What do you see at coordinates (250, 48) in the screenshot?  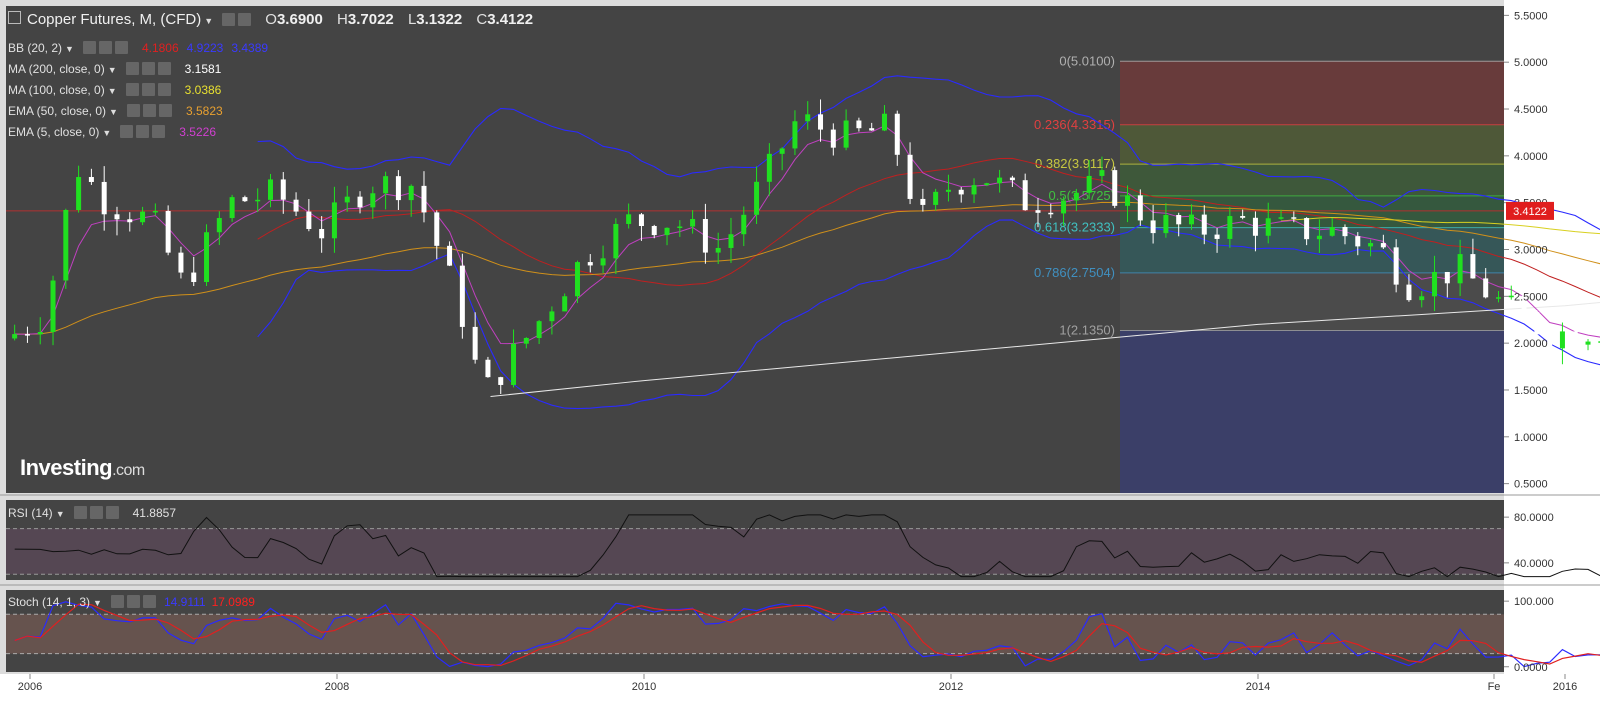 I see `indicator-value: 3.4389` at bounding box center [250, 48].